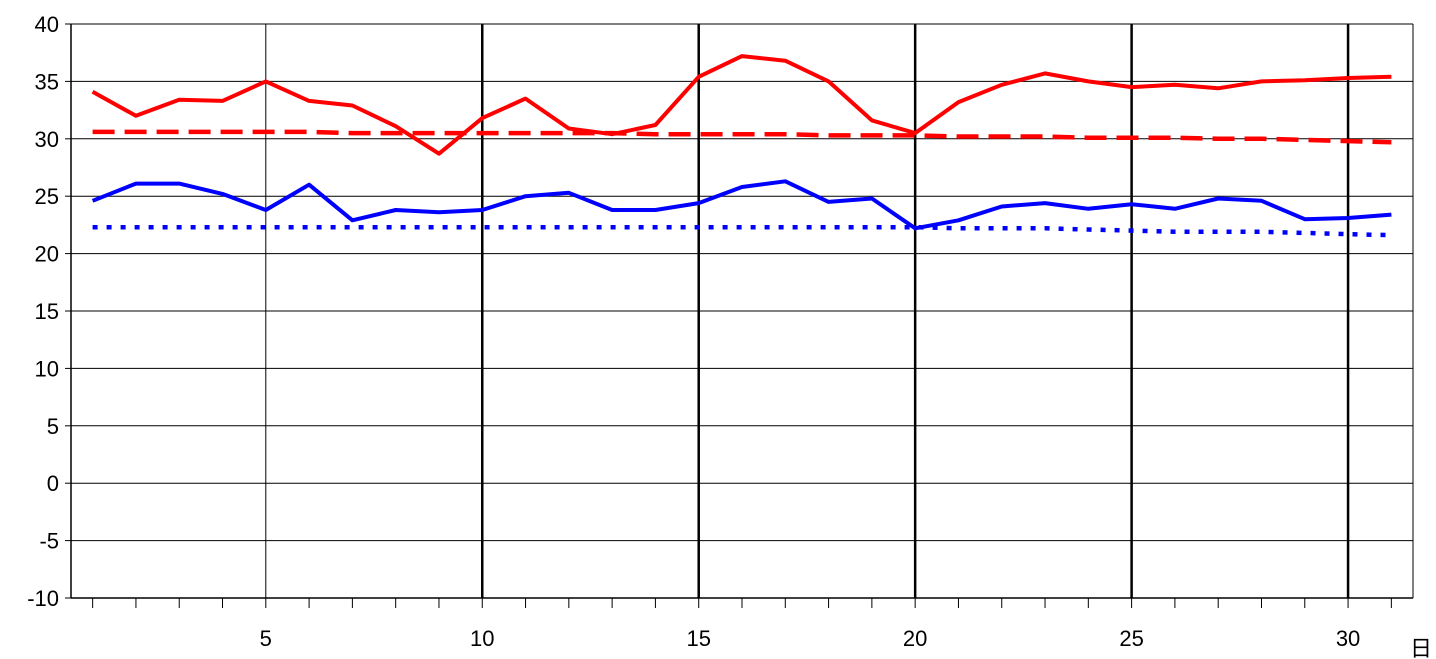 Image resolution: width=1436 pixels, height=659 pixels. What do you see at coordinates (741, 205) in the screenshot?
I see `series-line-2-solid` at bounding box center [741, 205].